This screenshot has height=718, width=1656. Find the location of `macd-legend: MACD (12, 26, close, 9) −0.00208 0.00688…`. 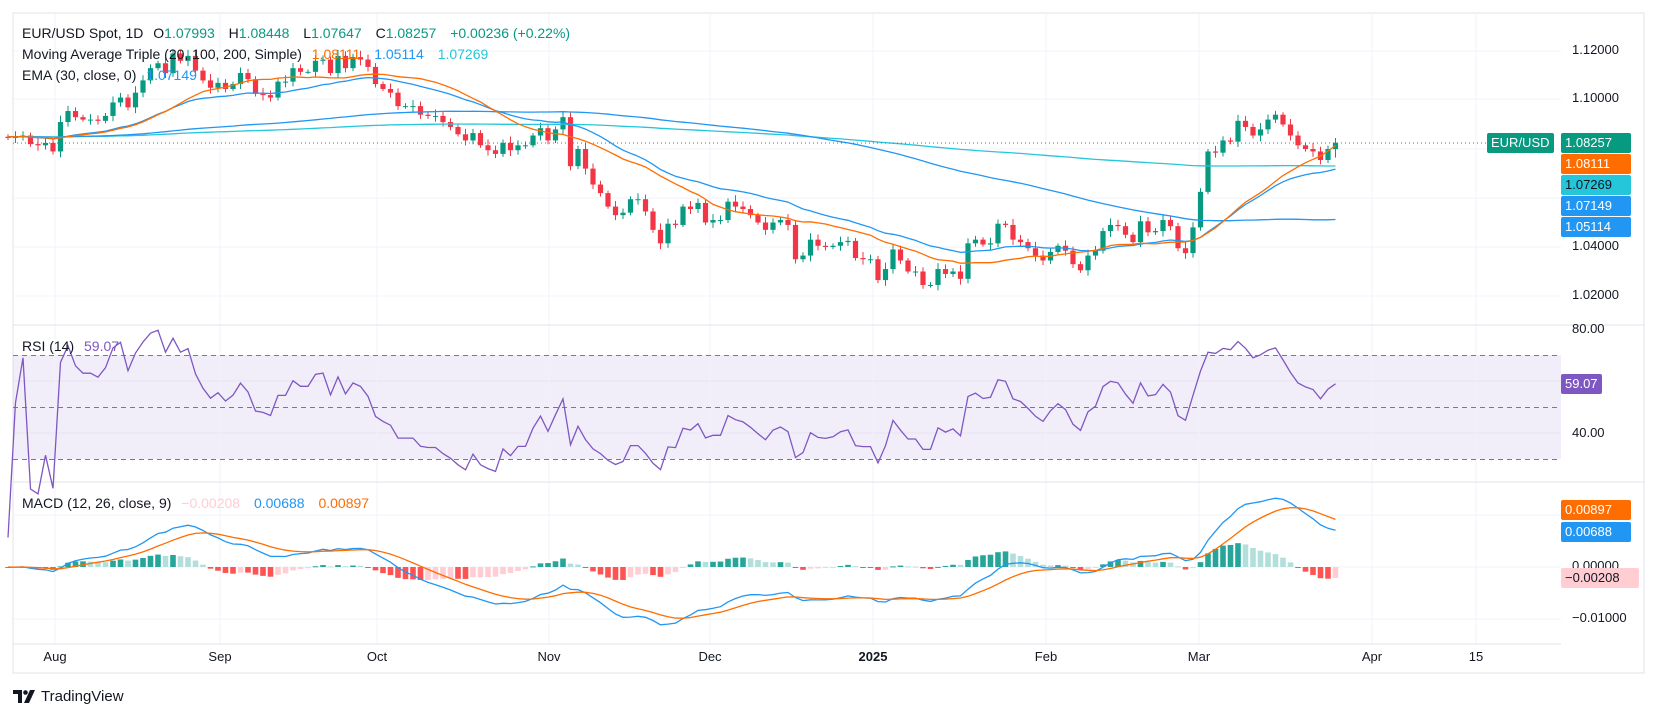

macd-legend: MACD (12, 26, close, 9) −0.00208 0.00688… is located at coordinates (200, 503).